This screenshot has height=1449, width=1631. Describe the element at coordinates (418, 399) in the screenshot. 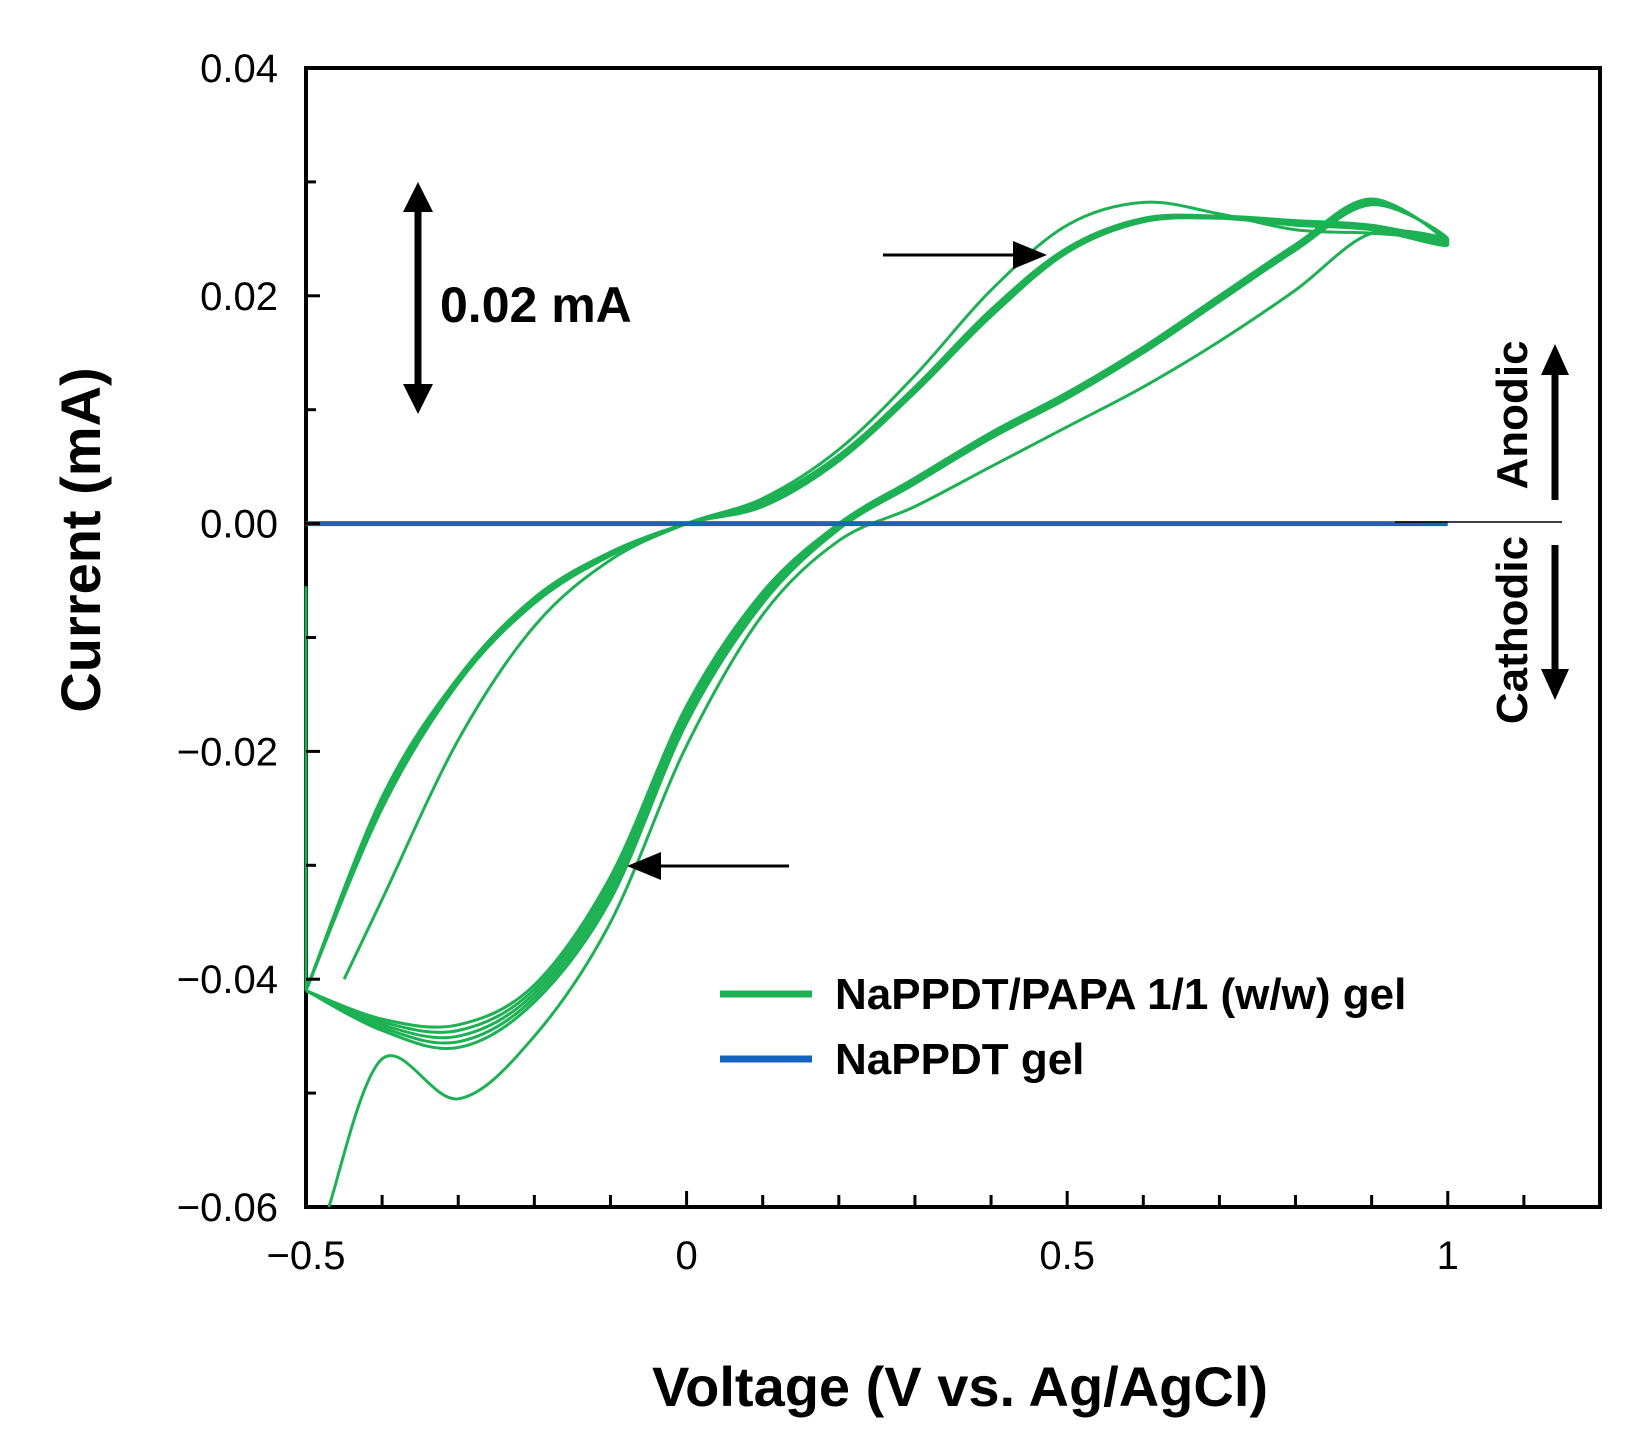

I see `scale-bar-down-arrow-icon` at that location.